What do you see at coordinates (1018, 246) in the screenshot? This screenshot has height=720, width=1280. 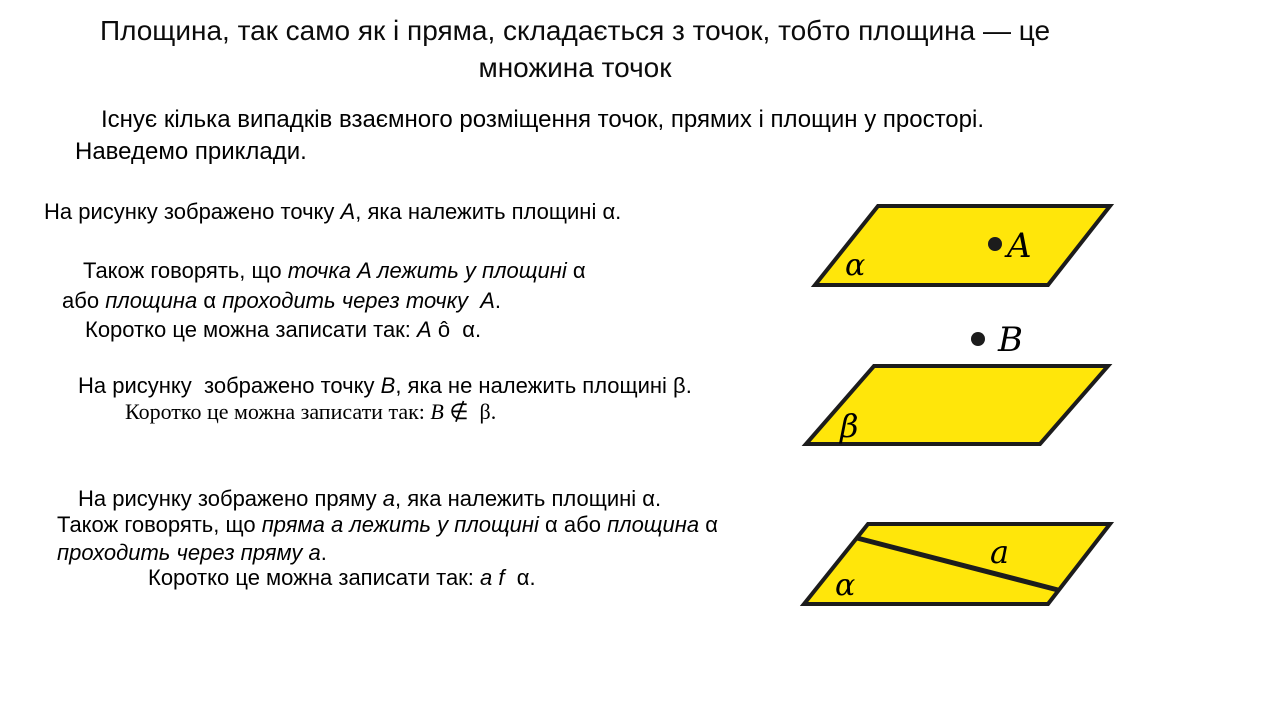 I see `point-a-label: A` at bounding box center [1018, 246].